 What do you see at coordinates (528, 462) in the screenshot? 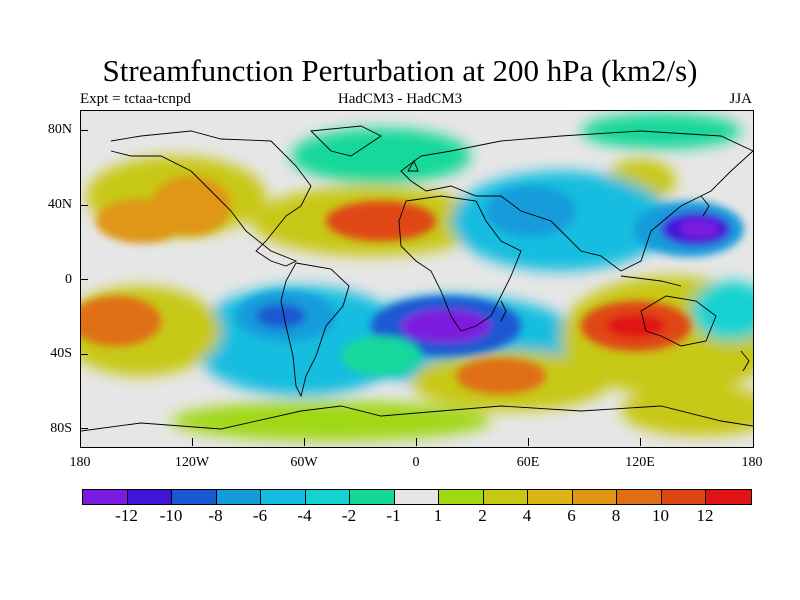
I see `lon-label-60e: 60E` at bounding box center [528, 462].